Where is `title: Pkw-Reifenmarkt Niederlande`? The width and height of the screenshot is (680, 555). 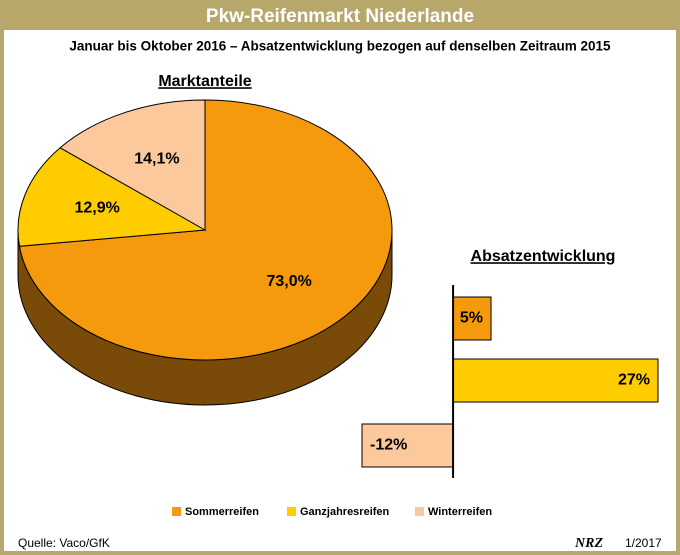 title: Pkw-Reifenmarkt Niederlande is located at coordinates (340, 16).